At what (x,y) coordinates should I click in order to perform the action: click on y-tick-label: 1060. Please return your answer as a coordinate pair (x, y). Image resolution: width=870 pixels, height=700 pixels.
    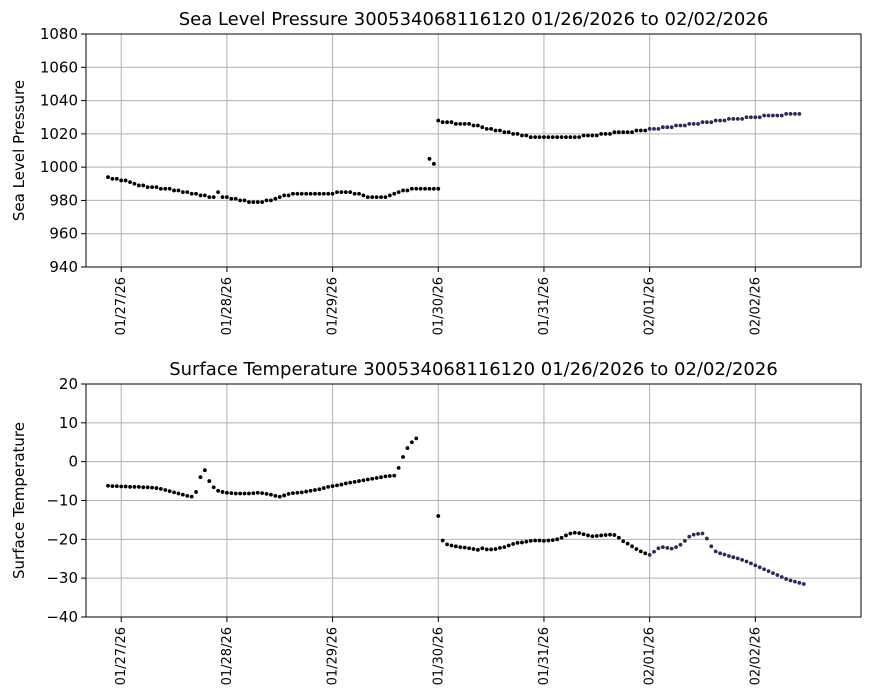
    Looking at the image, I should click on (59, 67).